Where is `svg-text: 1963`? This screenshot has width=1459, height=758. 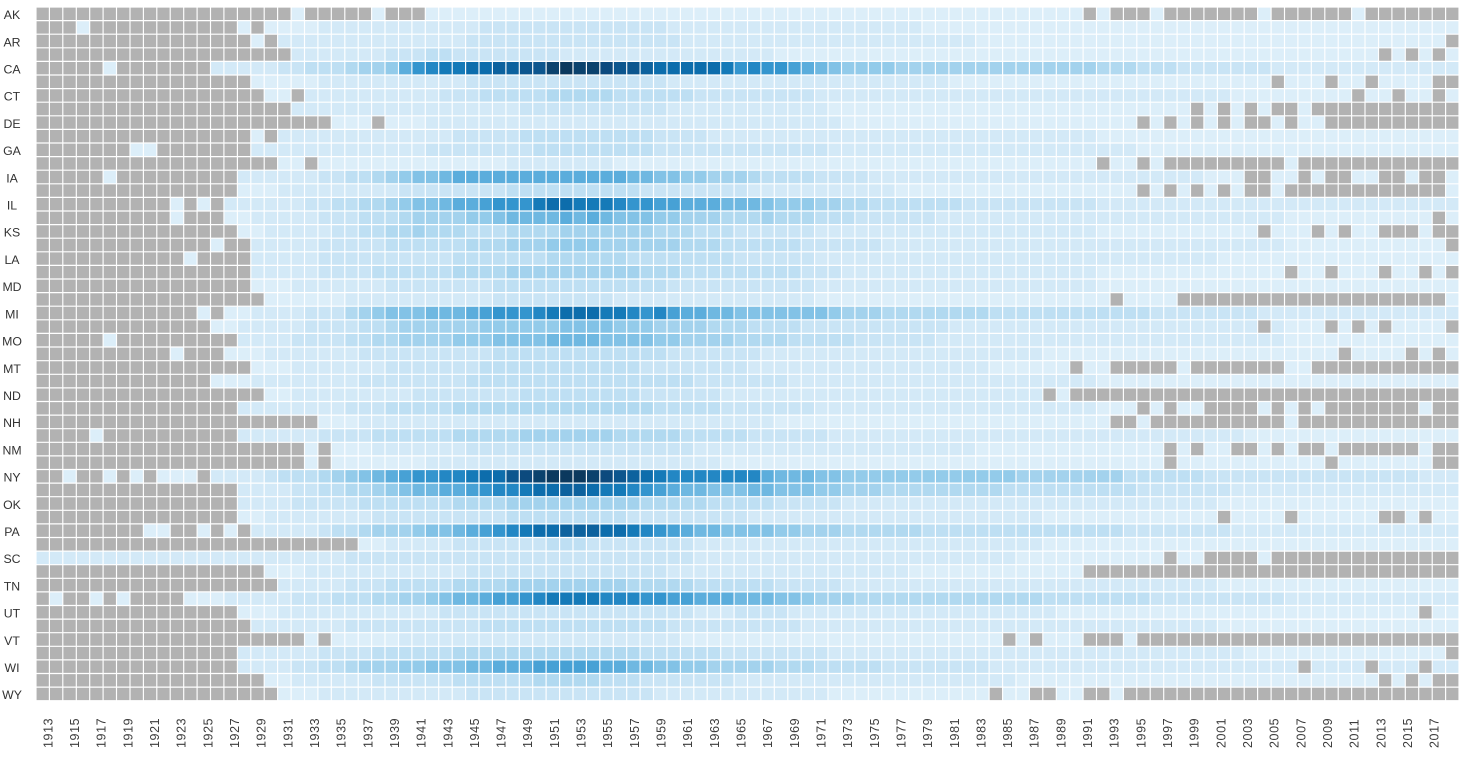 svg-text: 1963 is located at coordinates (715, 733).